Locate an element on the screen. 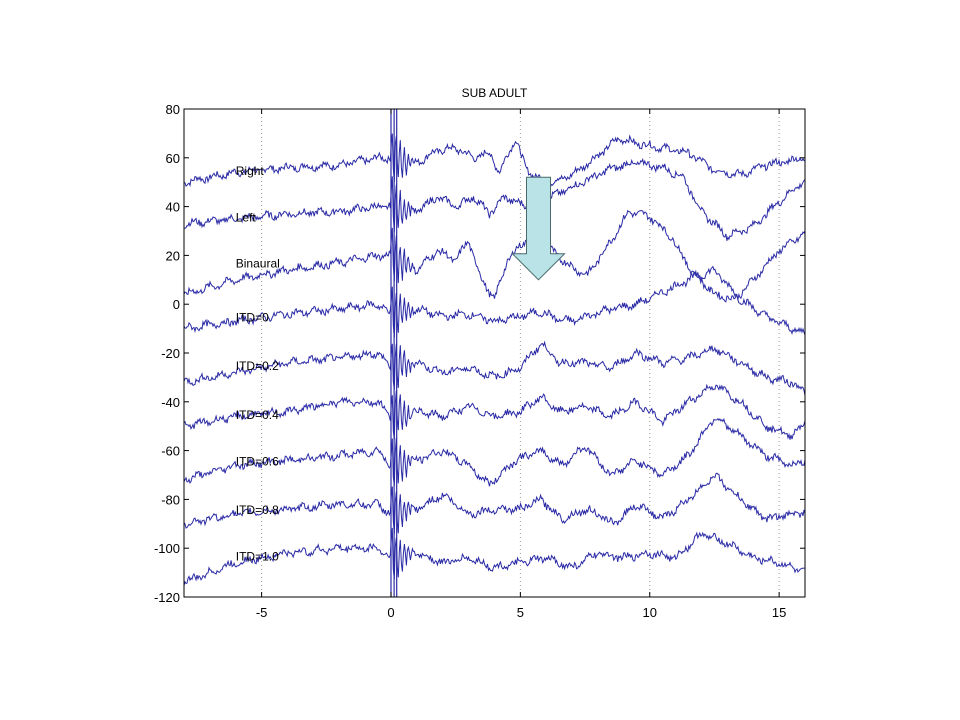 This screenshot has width=960, height=720. y-tick-label: -100 is located at coordinates (167, 548).